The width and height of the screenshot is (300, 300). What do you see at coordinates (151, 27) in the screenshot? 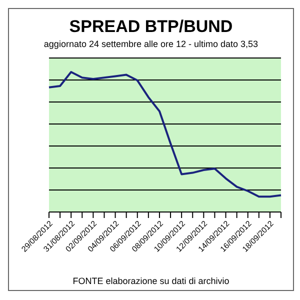
I see `chart-title: SPREAD BTP/BUND` at bounding box center [151, 27].